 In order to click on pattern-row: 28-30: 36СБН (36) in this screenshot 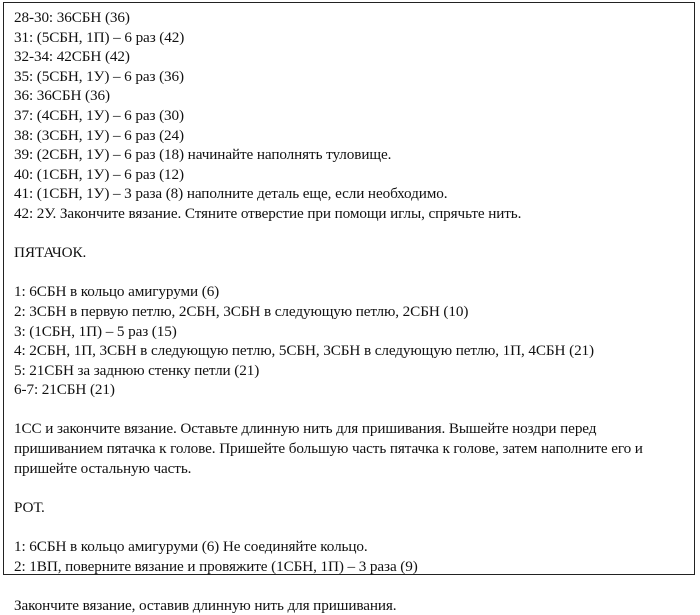, I will do `click(72, 17)`.